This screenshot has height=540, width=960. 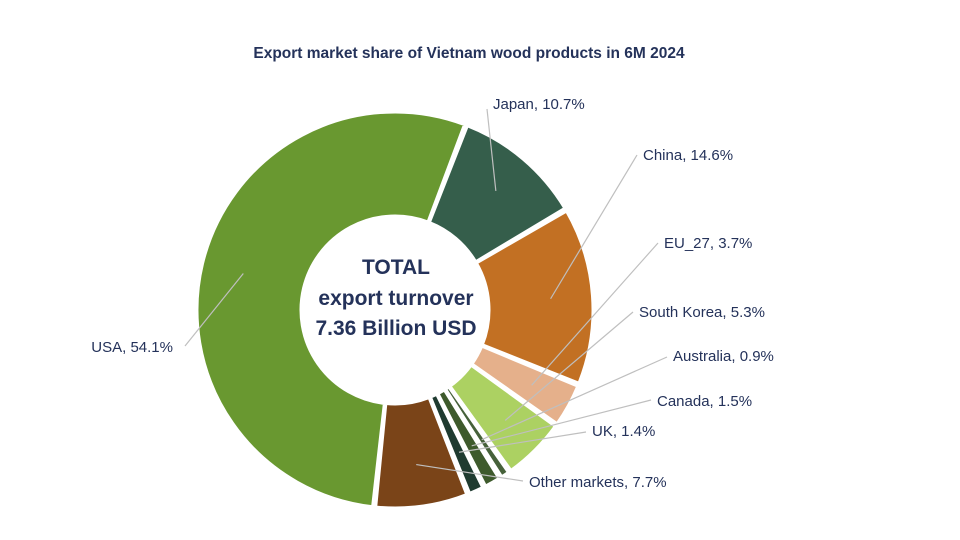 What do you see at coordinates (395, 328) in the screenshot?
I see `center-amount-label: 7.36 Billion USD` at bounding box center [395, 328].